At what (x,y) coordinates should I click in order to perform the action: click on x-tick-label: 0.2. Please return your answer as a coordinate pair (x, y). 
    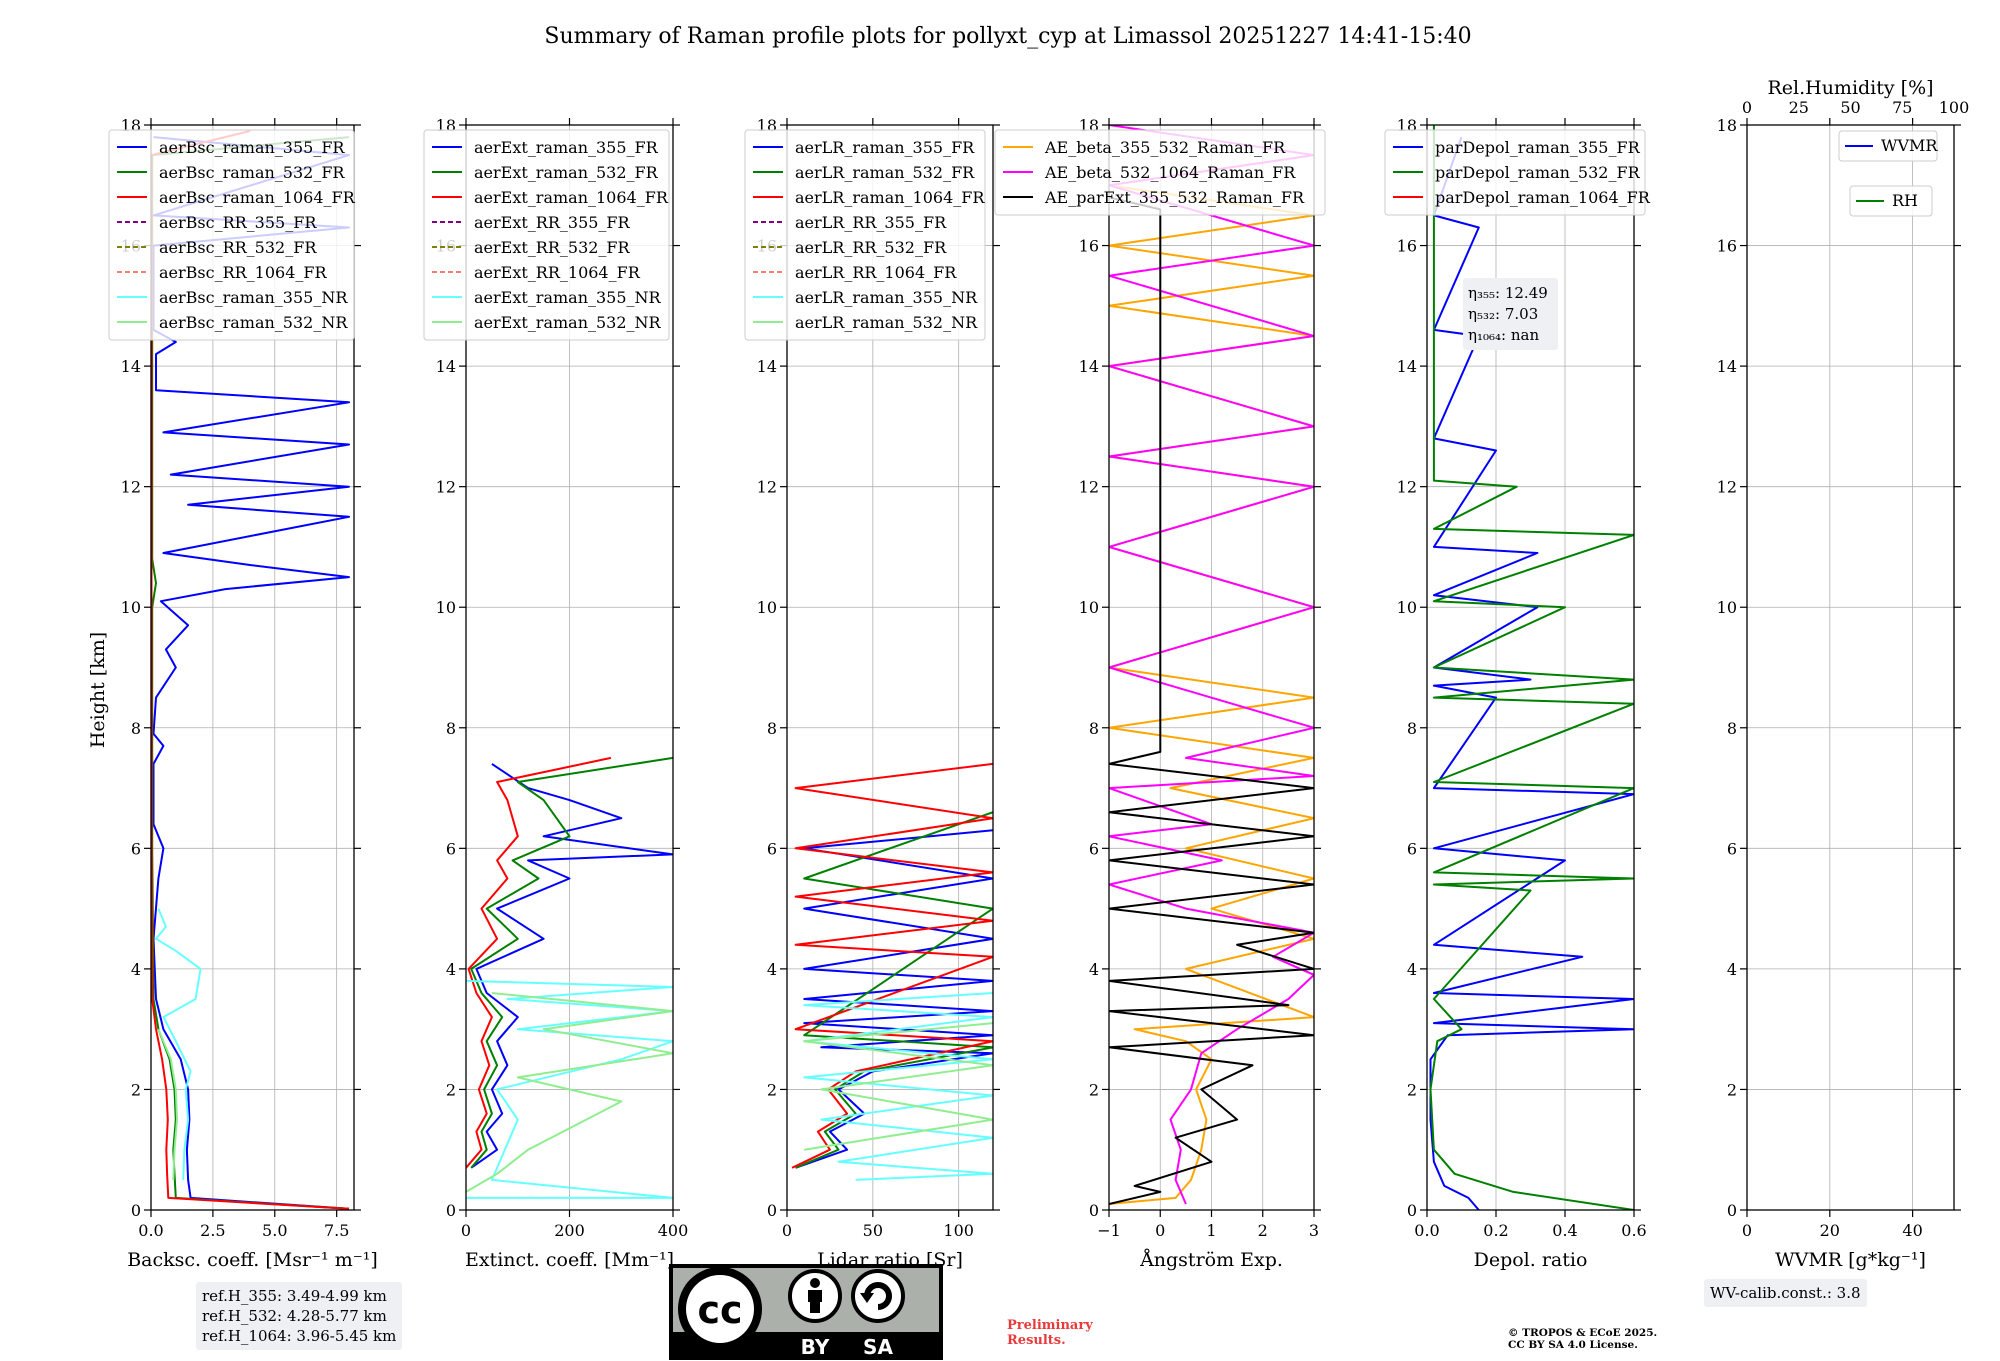
    Looking at the image, I should click on (1495, 1230).